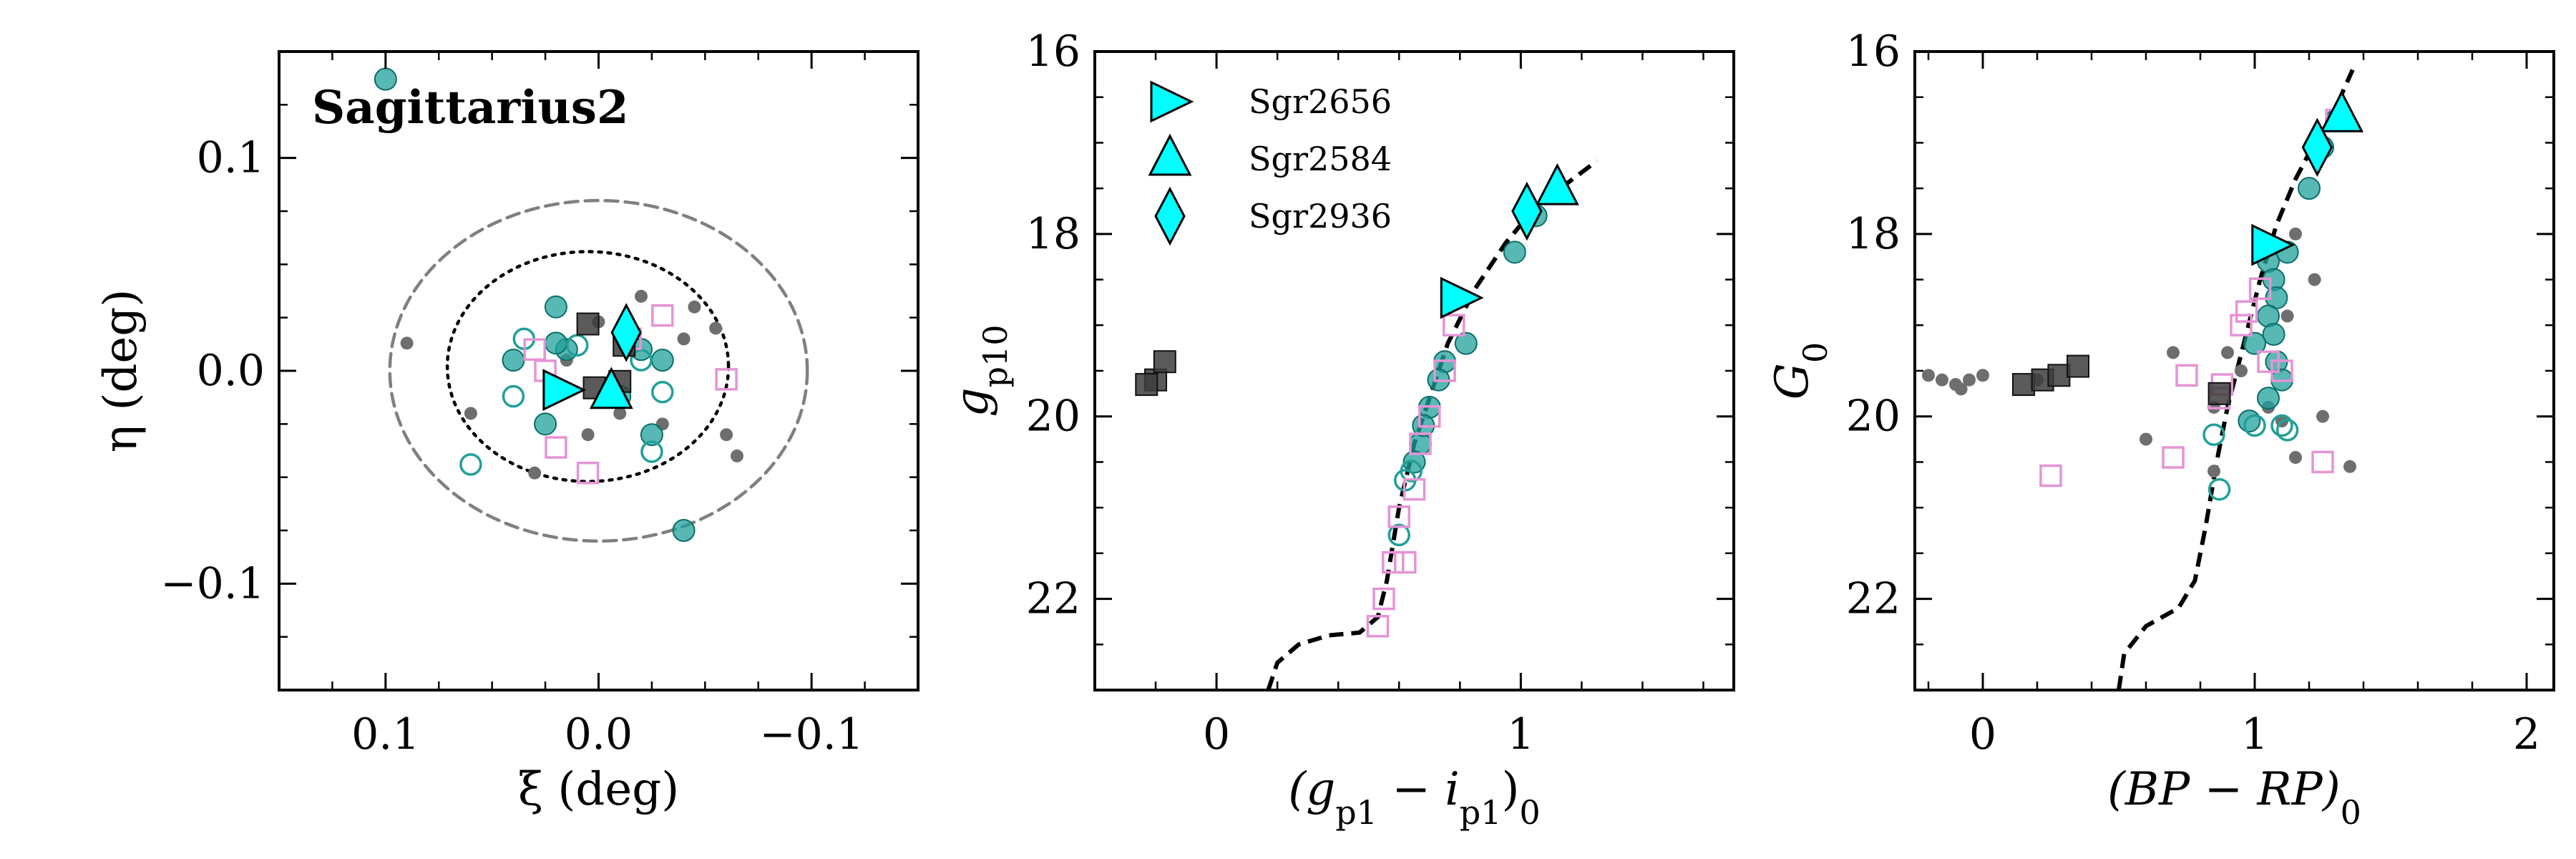  I want to click on y-tick-label: 0.1, so click(231, 158).